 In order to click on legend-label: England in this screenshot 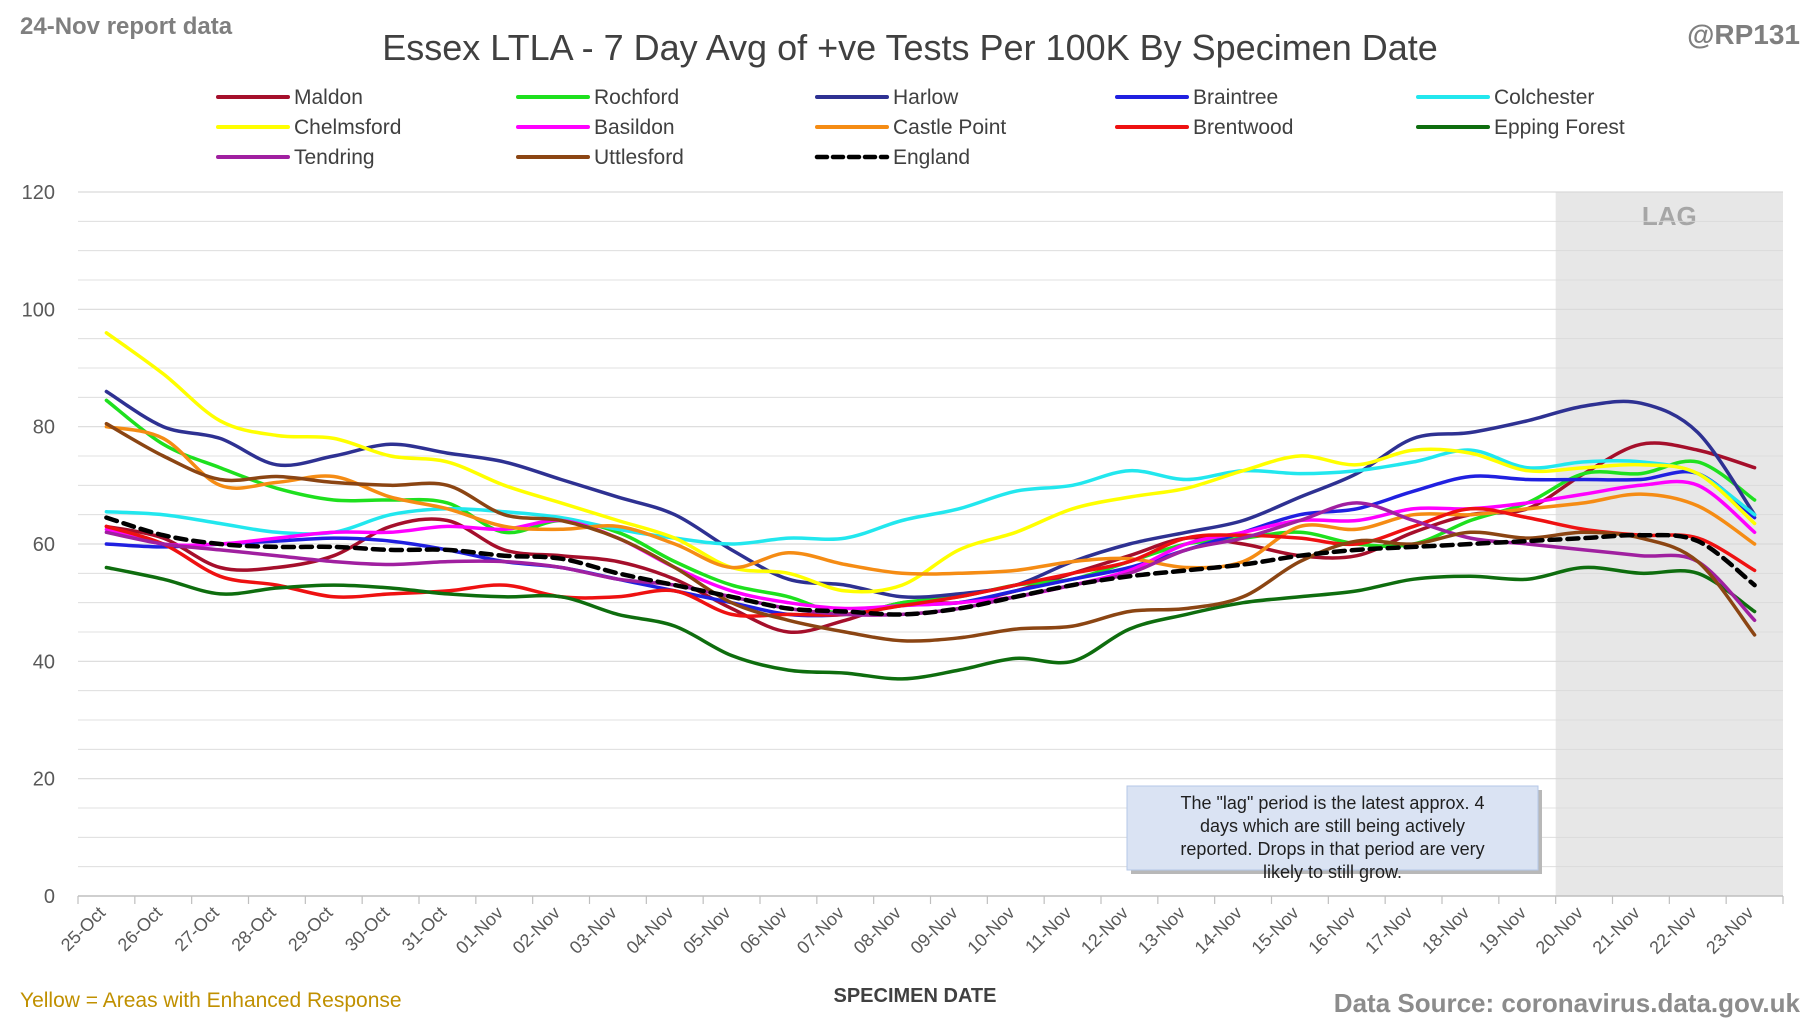, I will do `click(931, 157)`.